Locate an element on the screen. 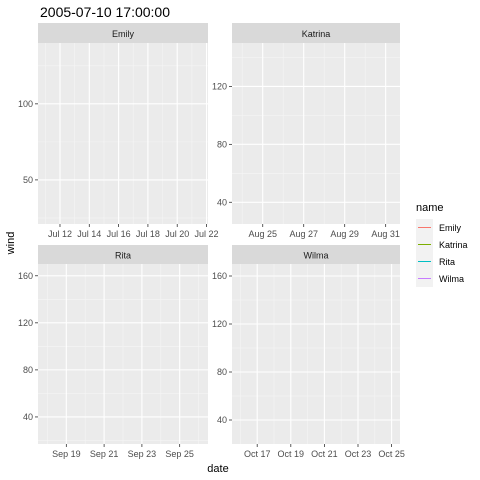  legend-label: Emily is located at coordinates (450, 228).